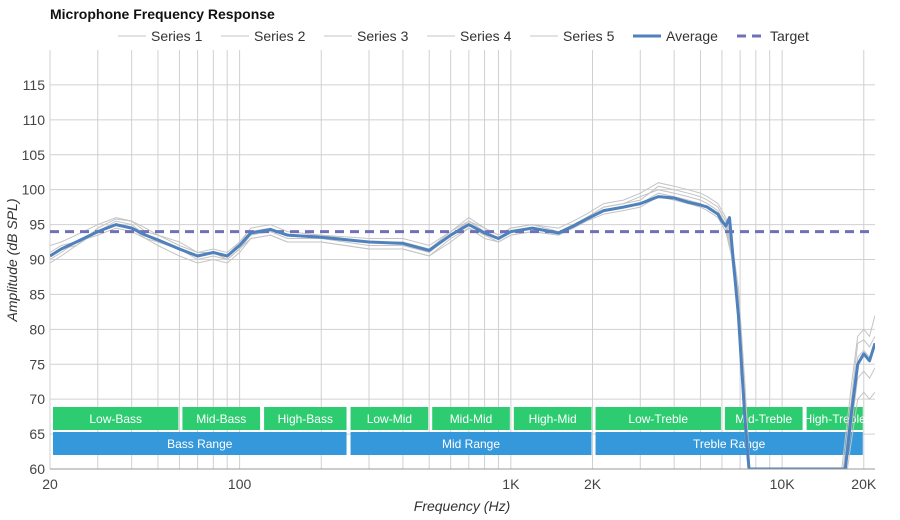 The height and width of the screenshot is (520, 900). I want to click on legend-label: Series 1, so click(177, 36).